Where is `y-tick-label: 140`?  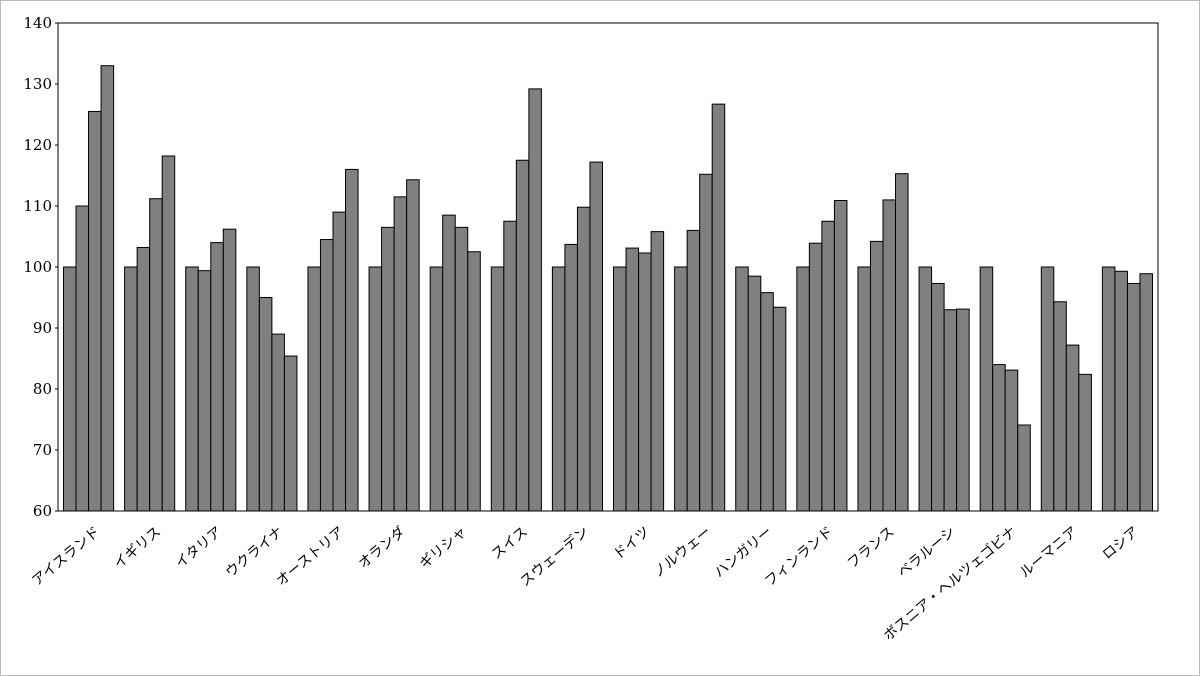 y-tick-label: 140 is located at coordinates (37, 23).